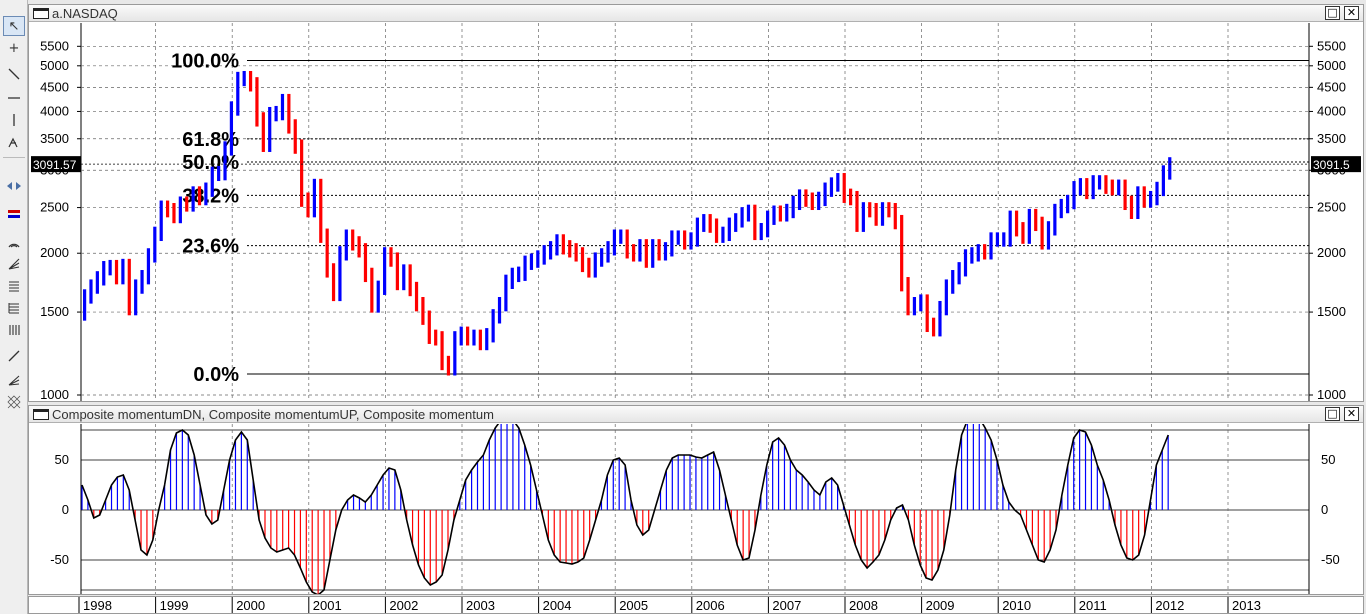 The width and height of the screenshot is (1366, 614). What do you see at coordinates (14, 48) in the screenshot?
I see `crosshair-tool-icon: +` at bounding box center [14, 48].